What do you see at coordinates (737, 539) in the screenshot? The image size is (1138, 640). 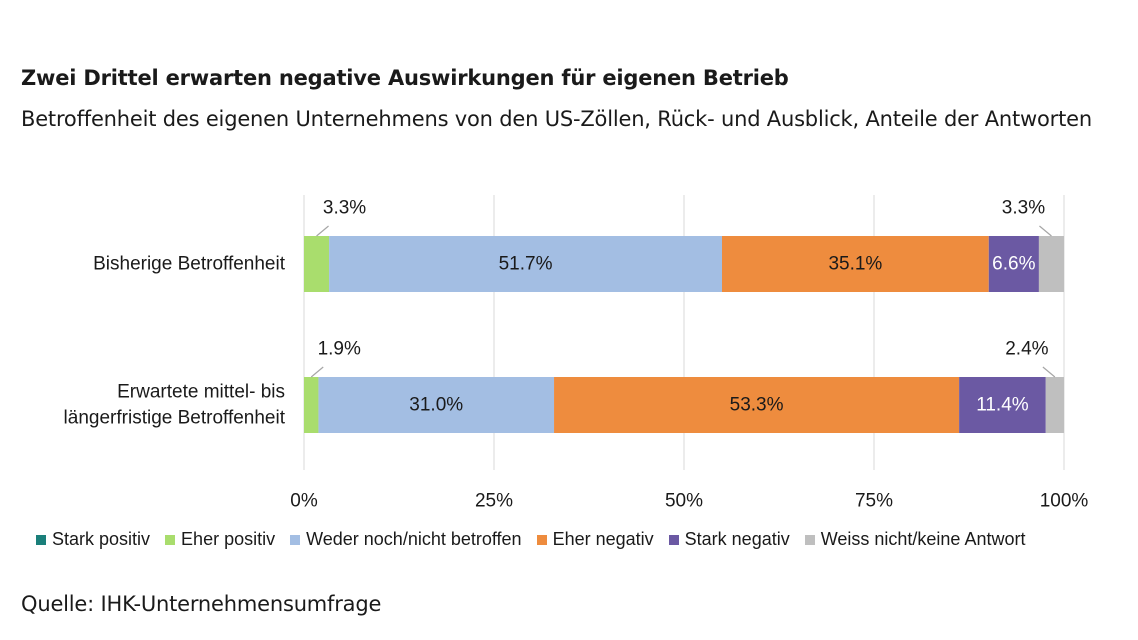 I see `legend-label: Stark negativ` at bounding box center [737, 539].